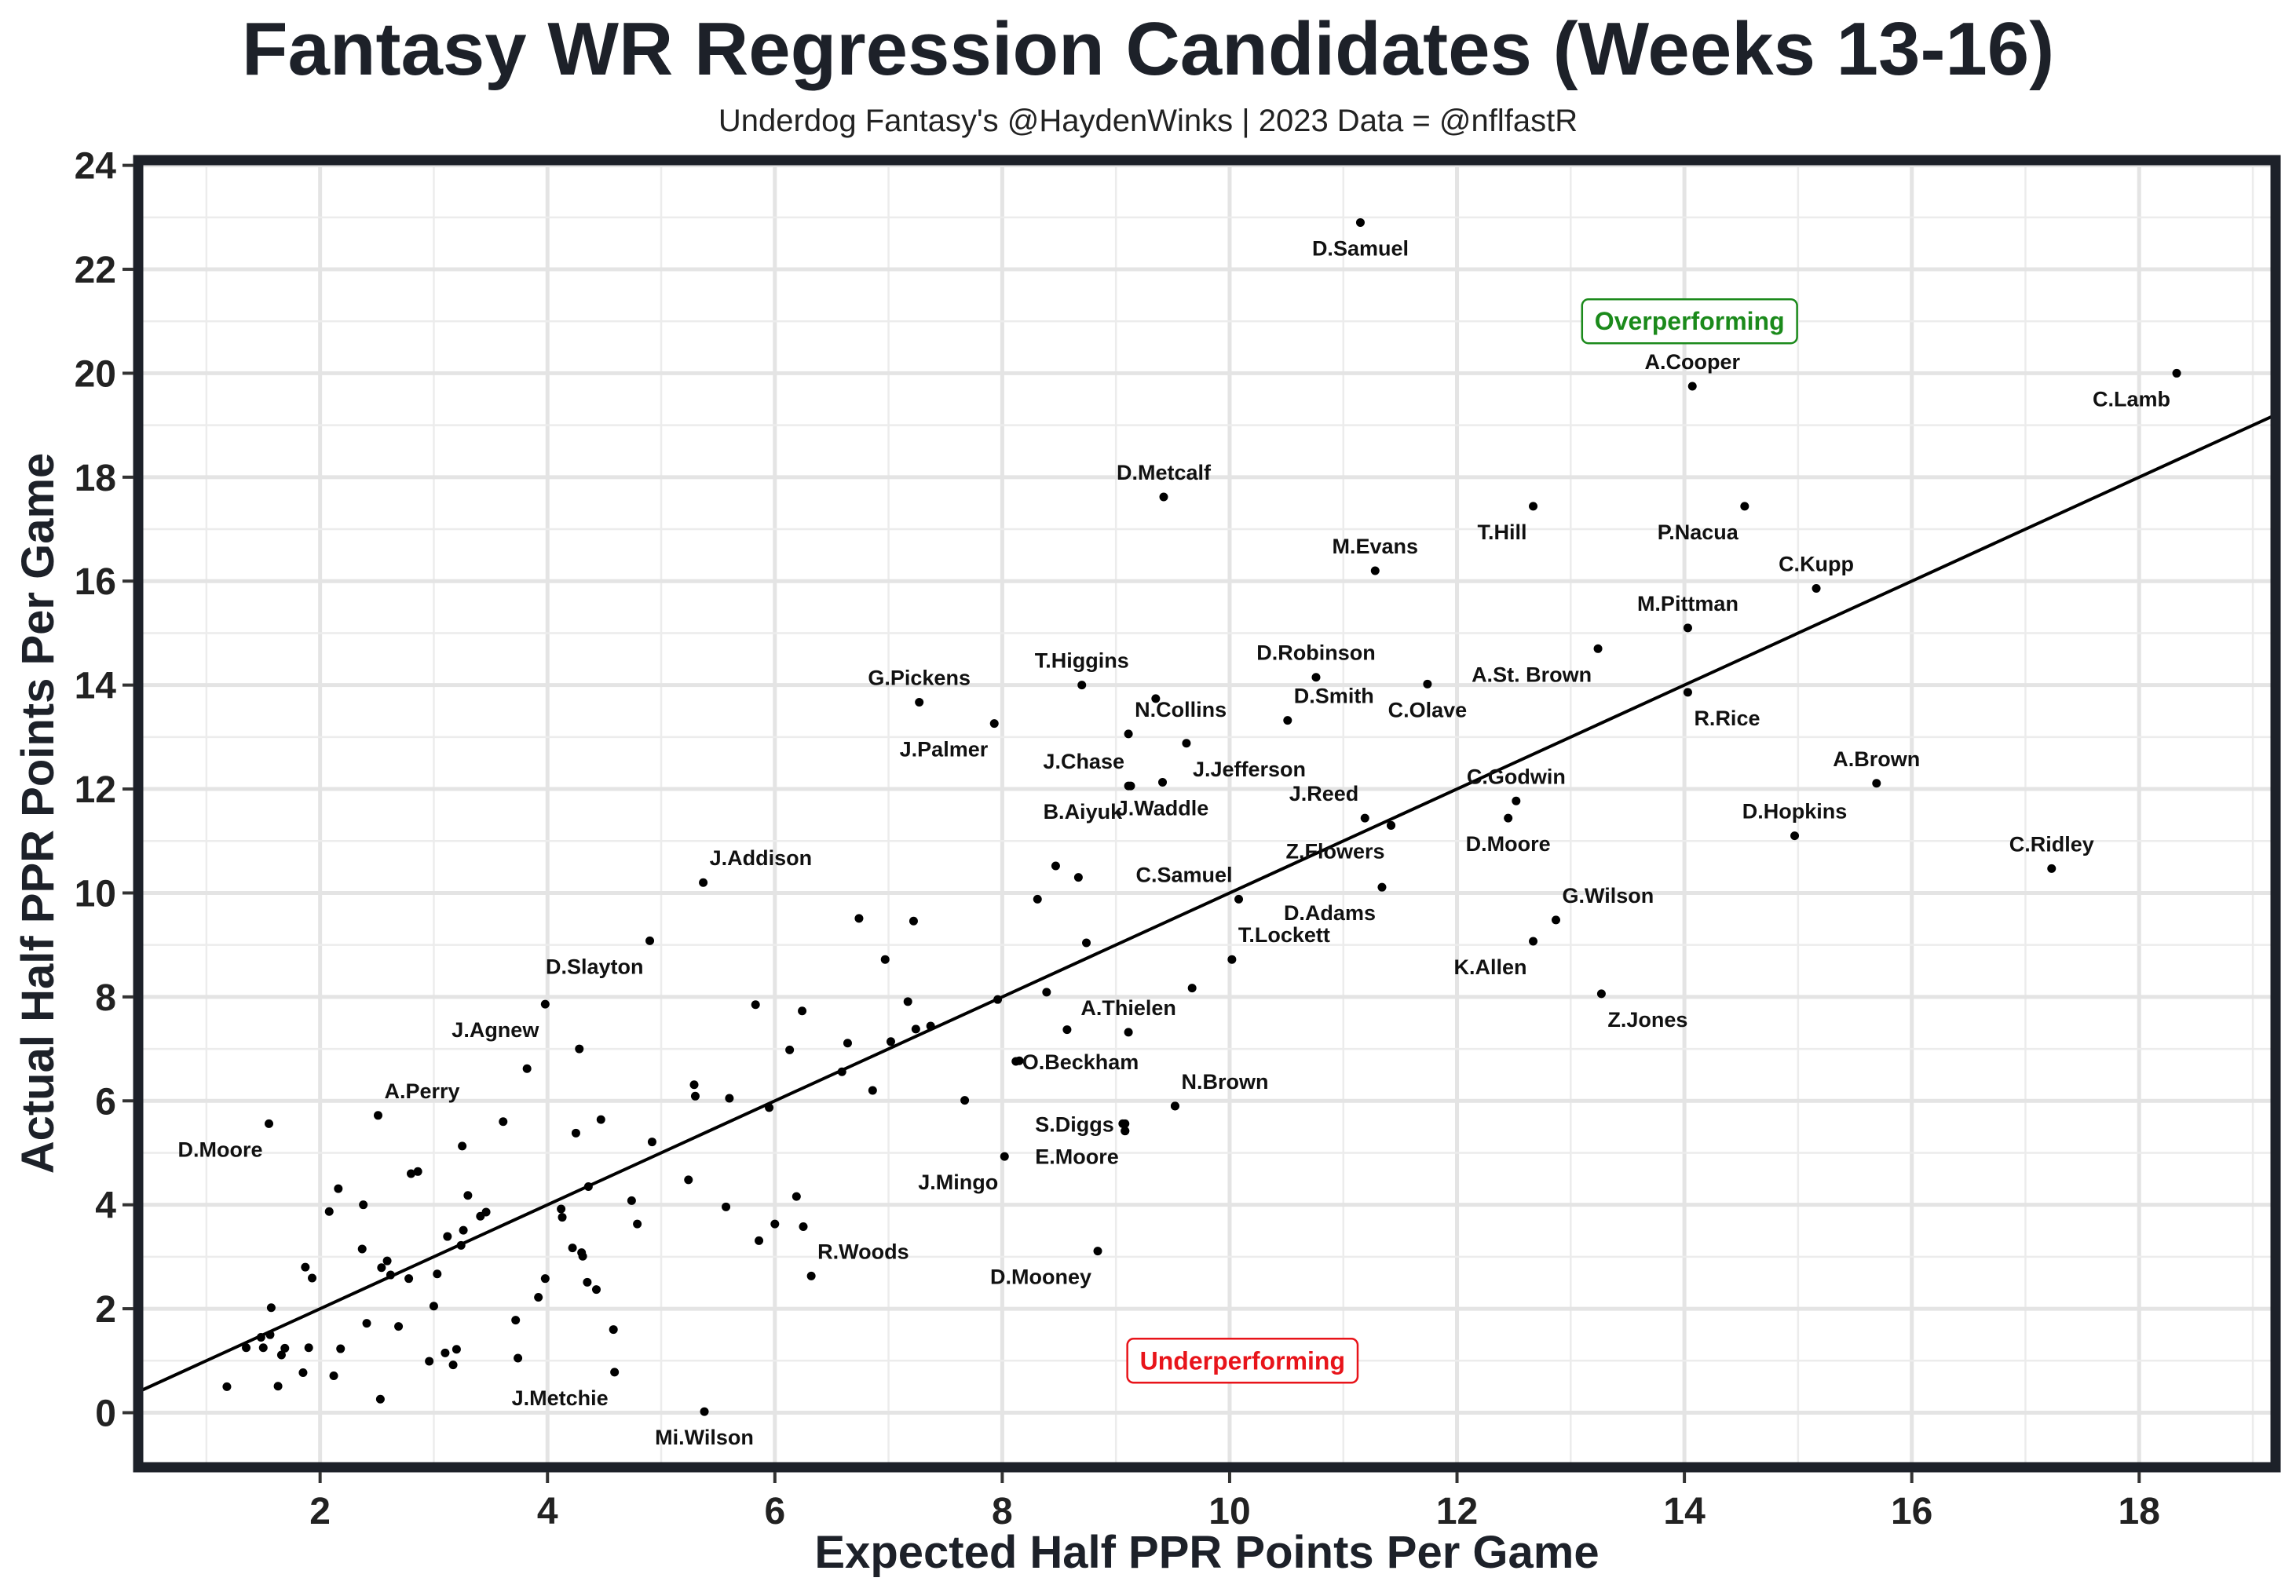 This screenshot has width=2296, height=1596. Describe the element at coordinates (1184, 874) in the screenshot. I see `point-label: C.Samuel` at that location.